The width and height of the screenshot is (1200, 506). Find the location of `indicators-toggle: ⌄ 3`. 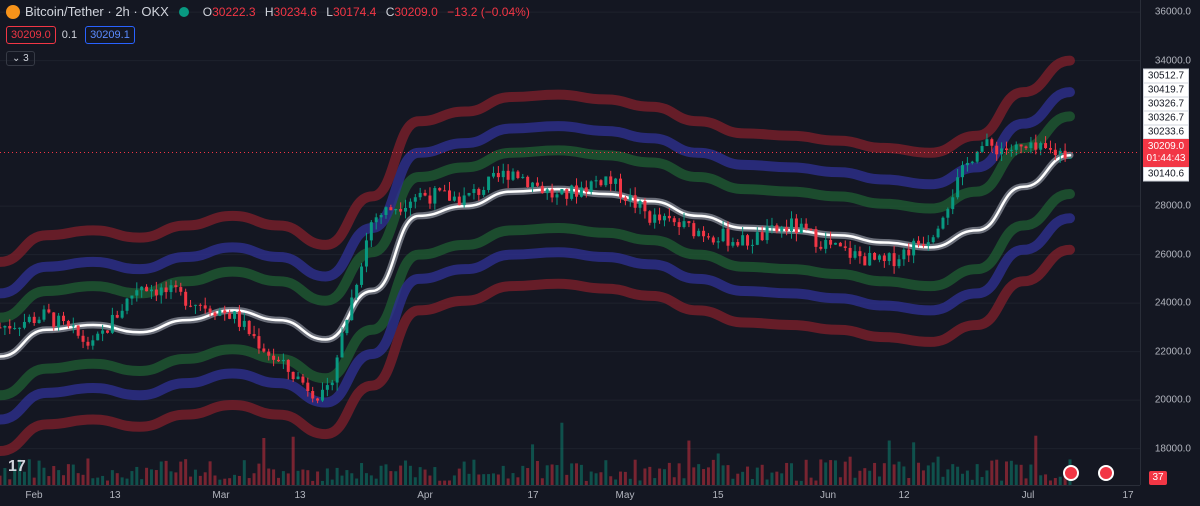

indicators-toggle: ⌄ 3 is located at coordinates (20, 58).